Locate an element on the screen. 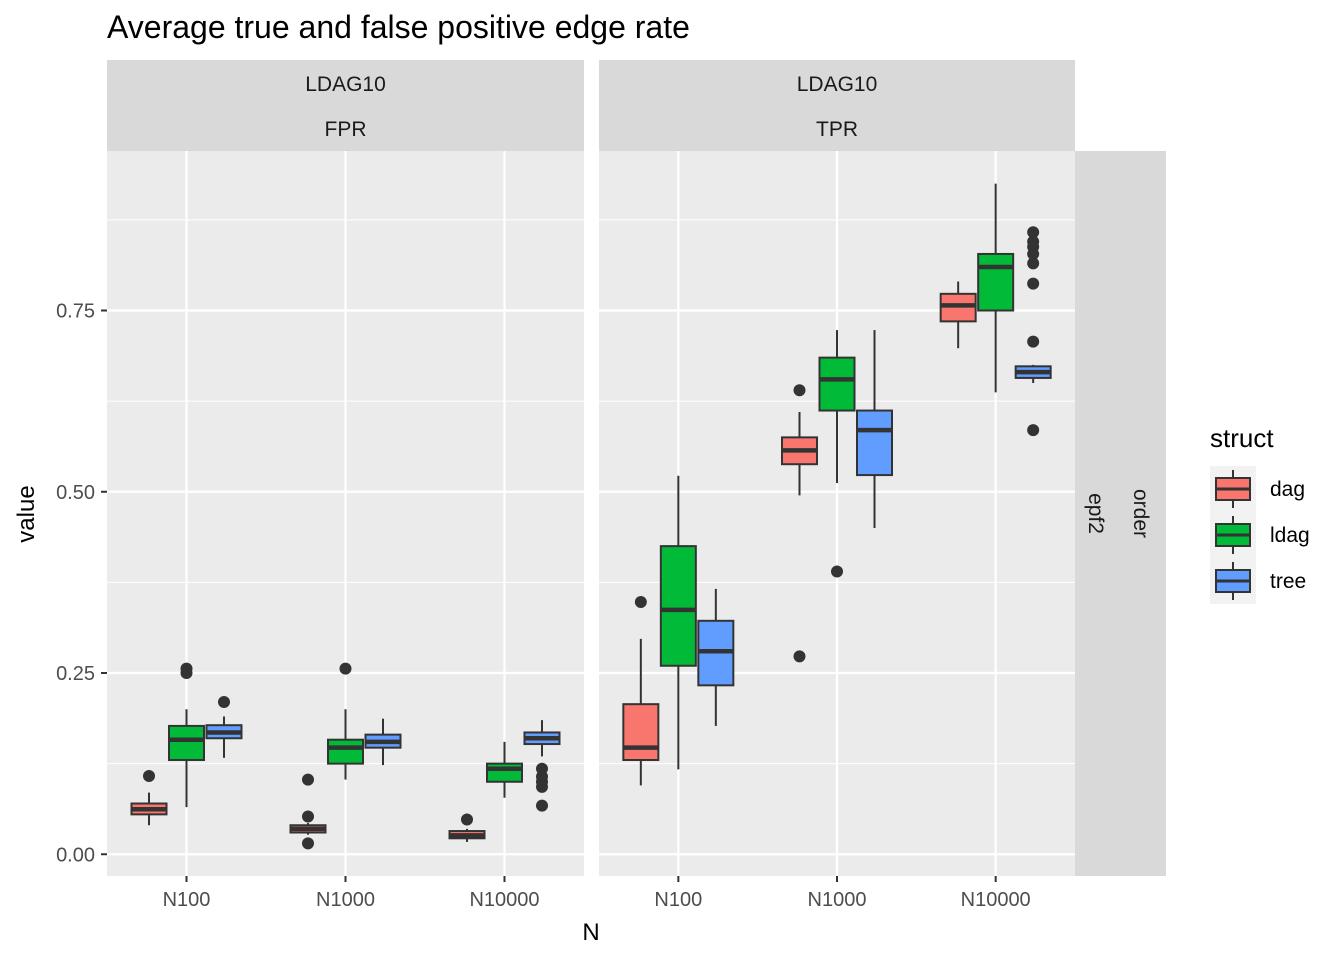 The image size is (1344, 960). row-strip-label: order is located at coordinates (1140, 513).